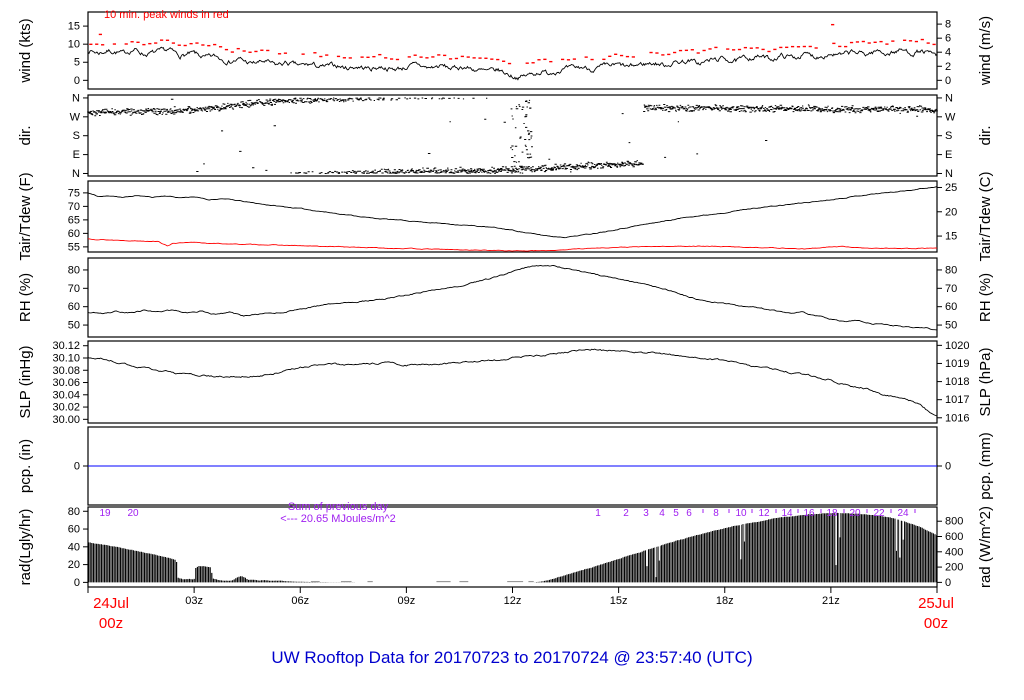 This screenshot has height=700, width=1024. I want to click on wind-peak-annotation: 10 min. peak winds in red, so click(166, 15).